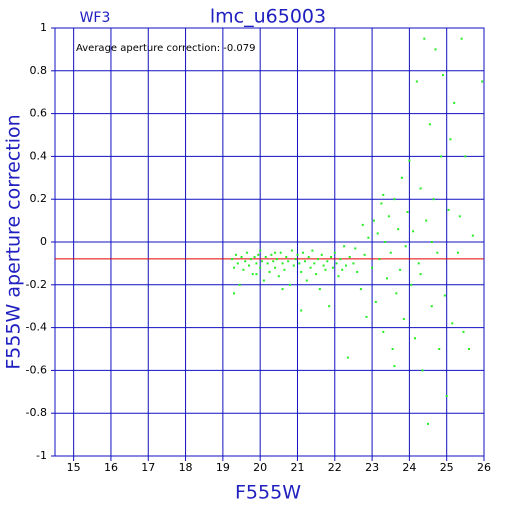 This screenshot has width=512, height=512. Describe the element at coordinates (43, 27) in the screenshot. I see `y-tick-label: 1` at that location.